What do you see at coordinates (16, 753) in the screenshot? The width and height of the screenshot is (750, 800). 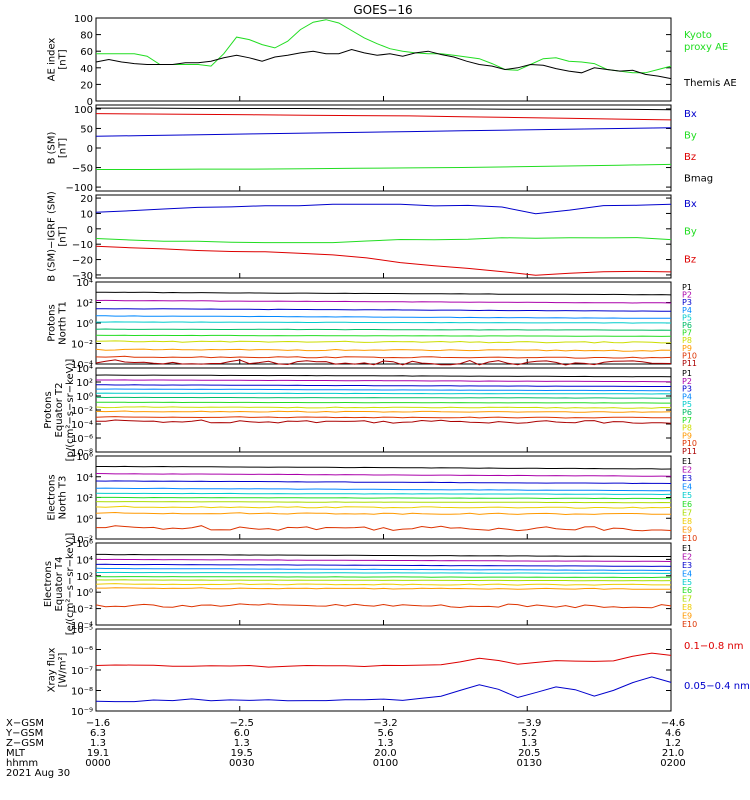 I see `orbit-row-label: MLT` at bounding box center [16, 753].